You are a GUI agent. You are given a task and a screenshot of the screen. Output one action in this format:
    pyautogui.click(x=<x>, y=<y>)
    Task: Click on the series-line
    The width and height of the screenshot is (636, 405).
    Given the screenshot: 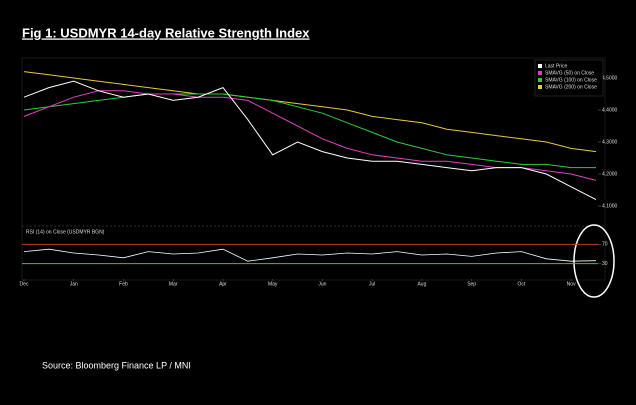 What is the action you would take?
    pyautogui.click(x=310, y=255)
    